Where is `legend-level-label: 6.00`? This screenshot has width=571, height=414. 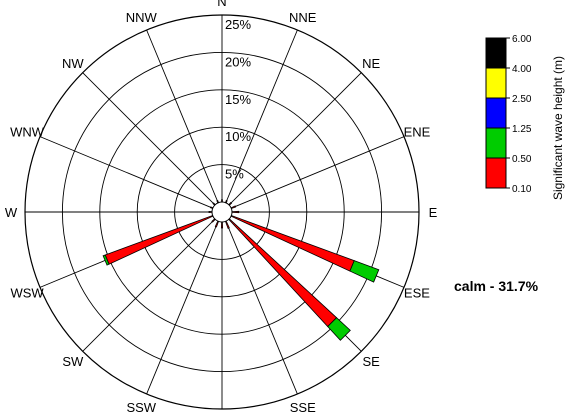
legend-level-label: 6.00 is located at coordinates (522, 39).